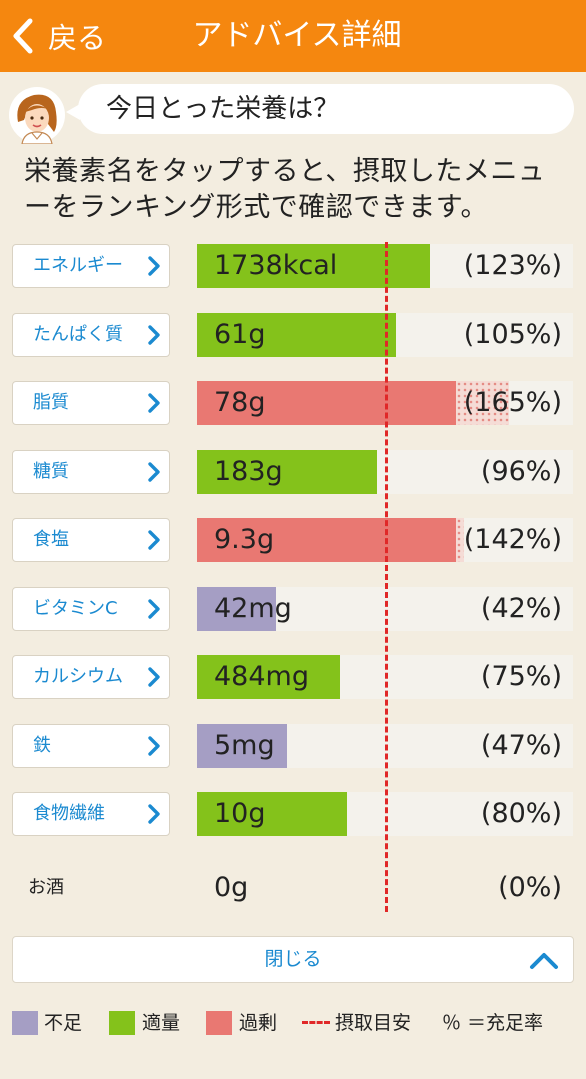 The height and width of the screenshot is (1079, 586). What do you see at coordinates (512, 334) in the screenshot?
I see `nutrient-percent: (105%)` at bounding box center [512, 334].